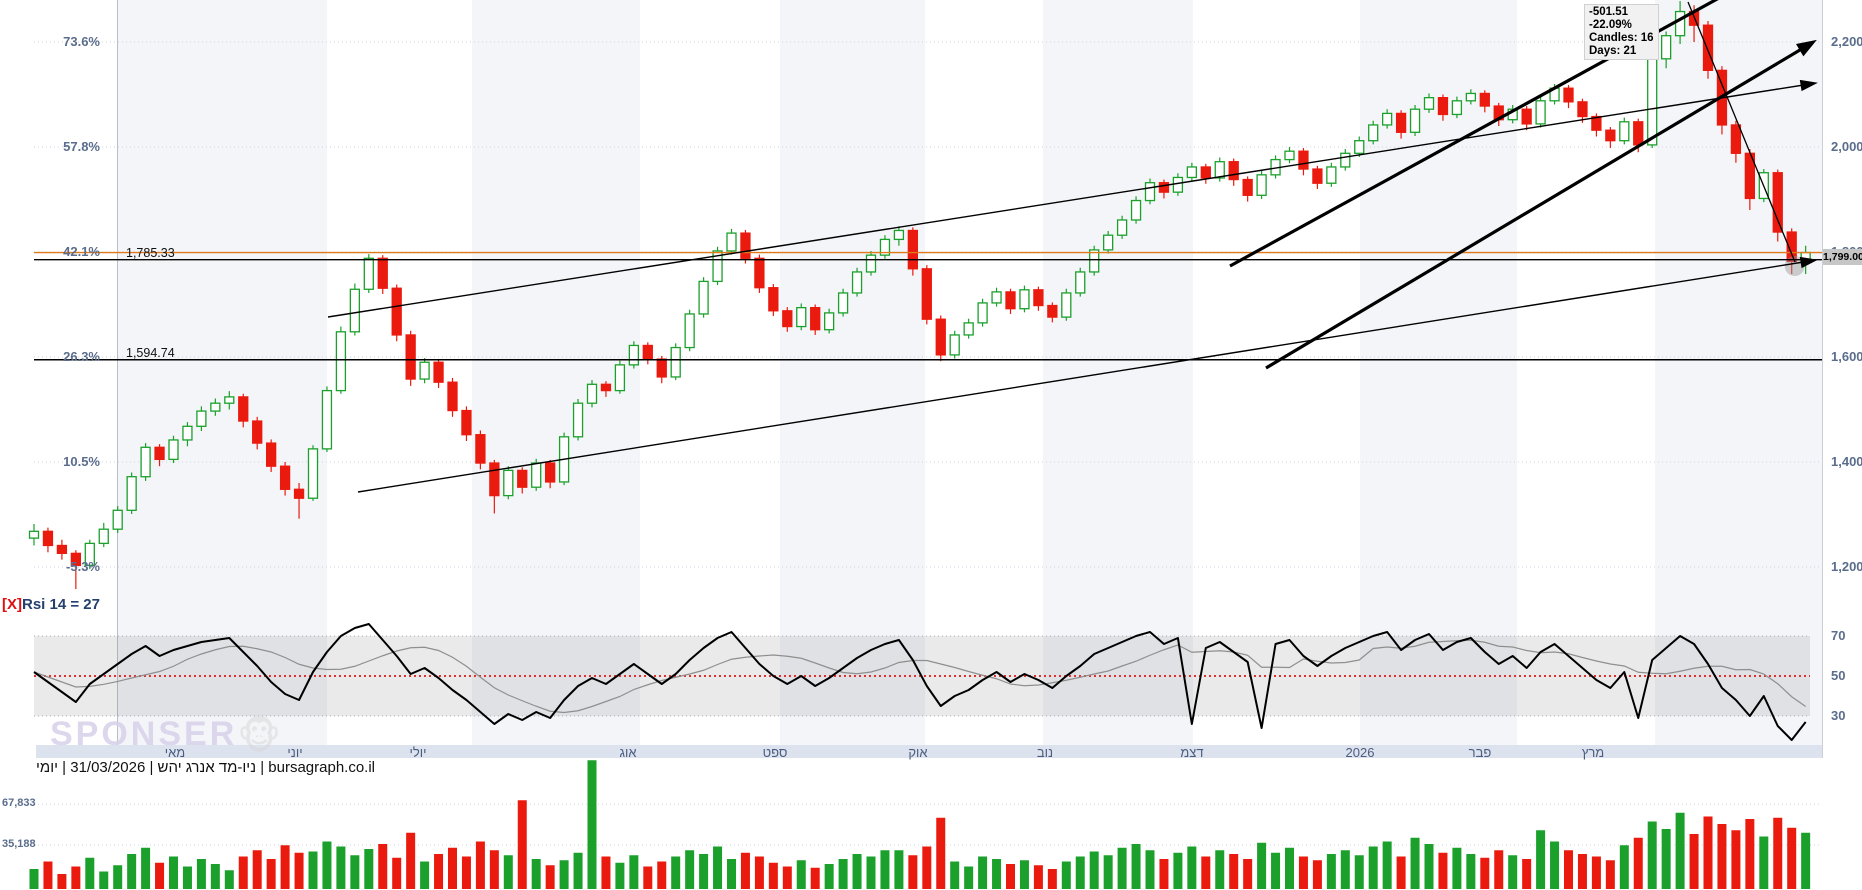  Describe the element at coordinates (12, 604) in the screenshot. I see `rsi-close-button: [X]` at that location.